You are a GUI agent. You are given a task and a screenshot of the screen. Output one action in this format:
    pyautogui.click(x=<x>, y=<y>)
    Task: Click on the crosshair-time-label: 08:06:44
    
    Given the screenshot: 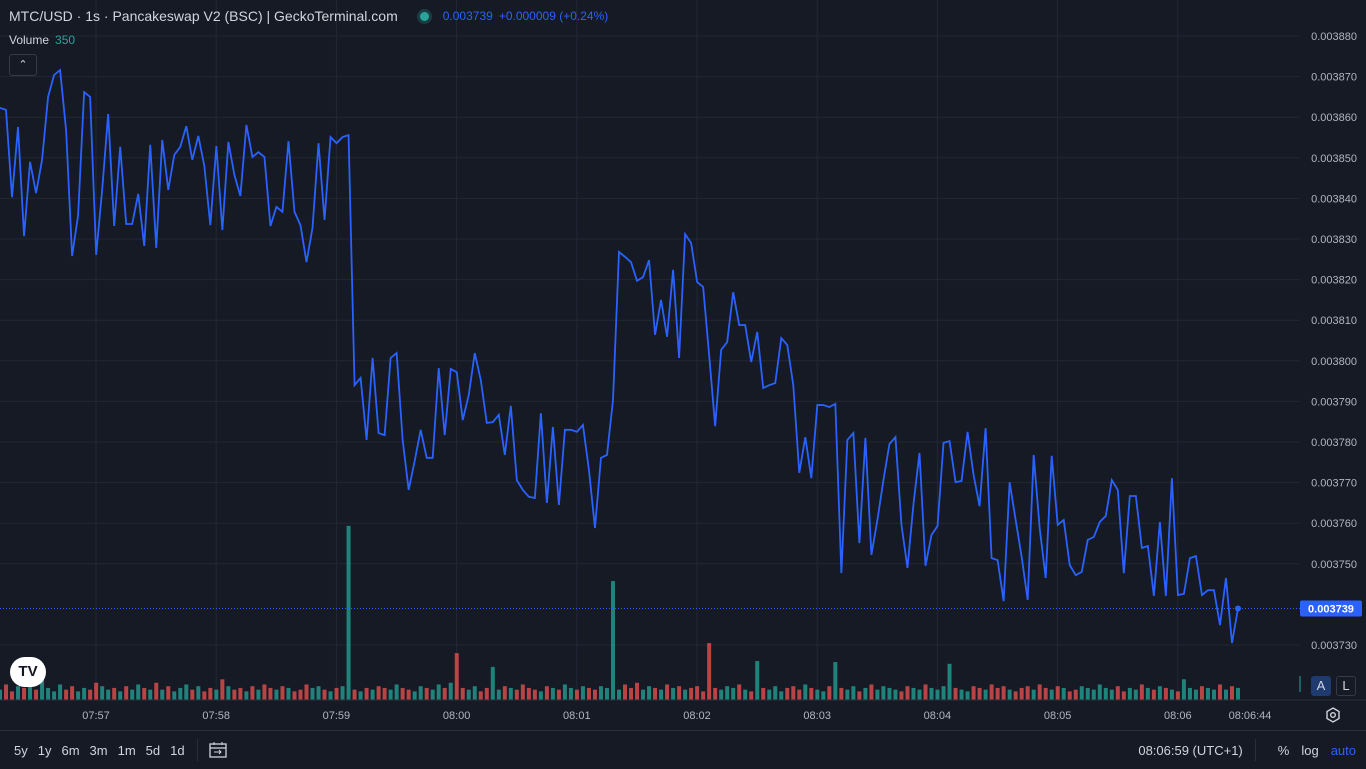 What is the action you would take?
    pyautogui.click(x=1250, y=716)
    